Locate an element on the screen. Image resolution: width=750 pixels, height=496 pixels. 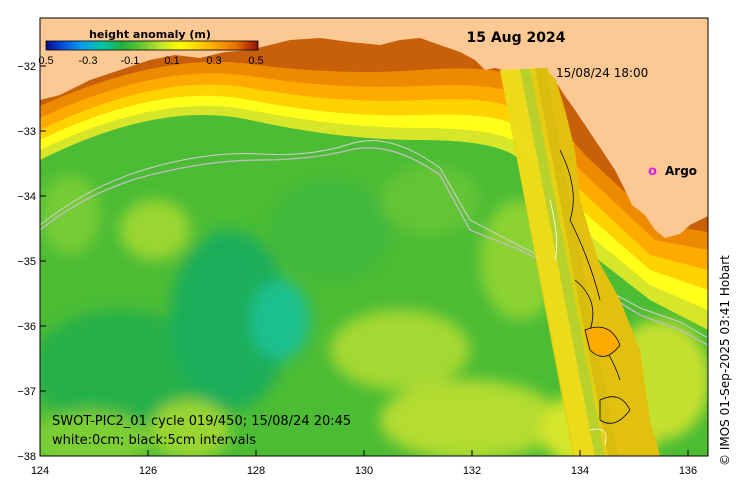
colorbar-tick: -0.1 is located at coordinates (130, 61).